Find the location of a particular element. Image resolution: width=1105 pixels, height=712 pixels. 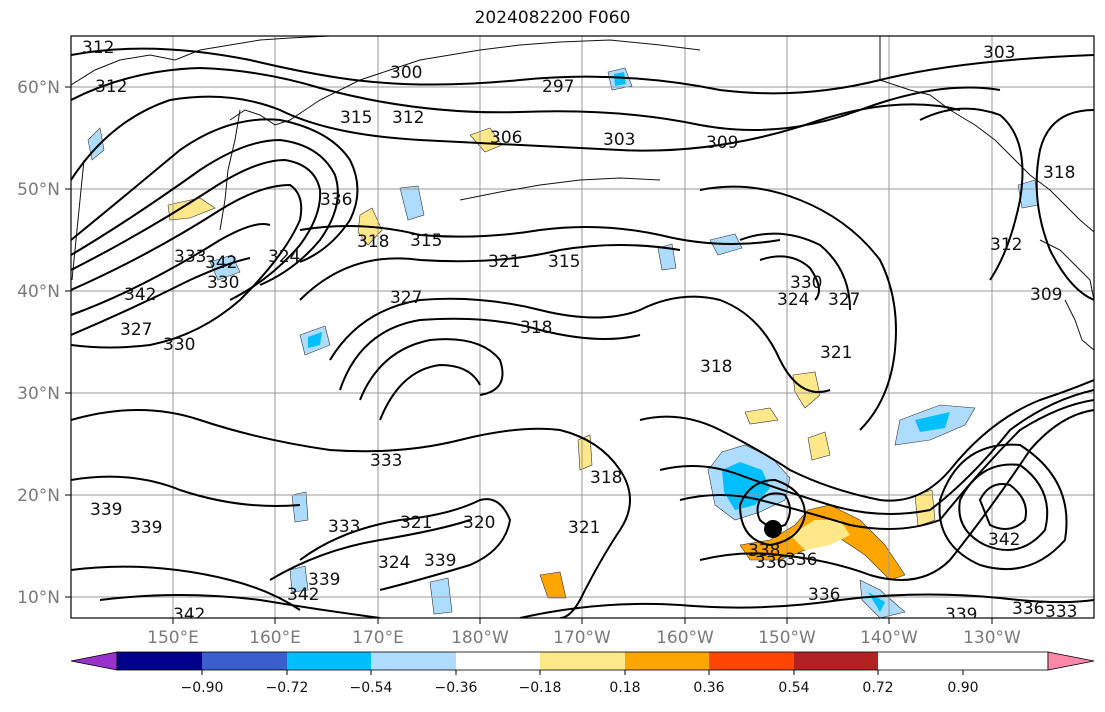

contour-label: 338 is located at coordinates (764, 551).